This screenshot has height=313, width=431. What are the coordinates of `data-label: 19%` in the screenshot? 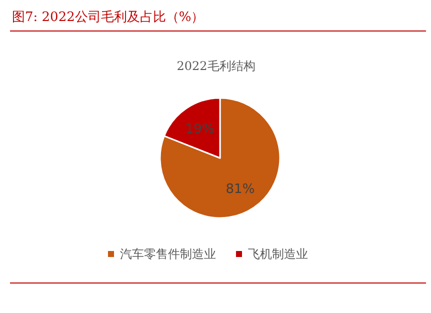 It's located at (199, 130).